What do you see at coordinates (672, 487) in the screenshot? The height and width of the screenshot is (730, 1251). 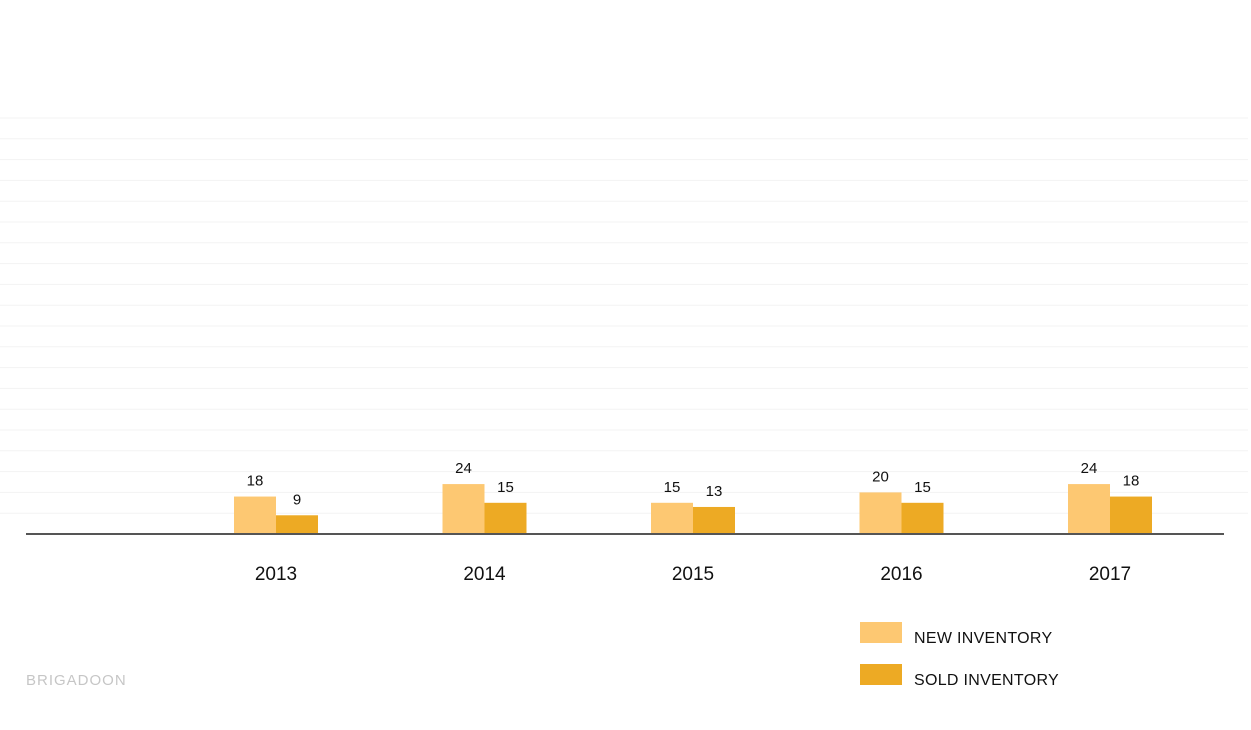 I see `data-label-new-inventory-2015: 15` at bounding box center [672, 487].